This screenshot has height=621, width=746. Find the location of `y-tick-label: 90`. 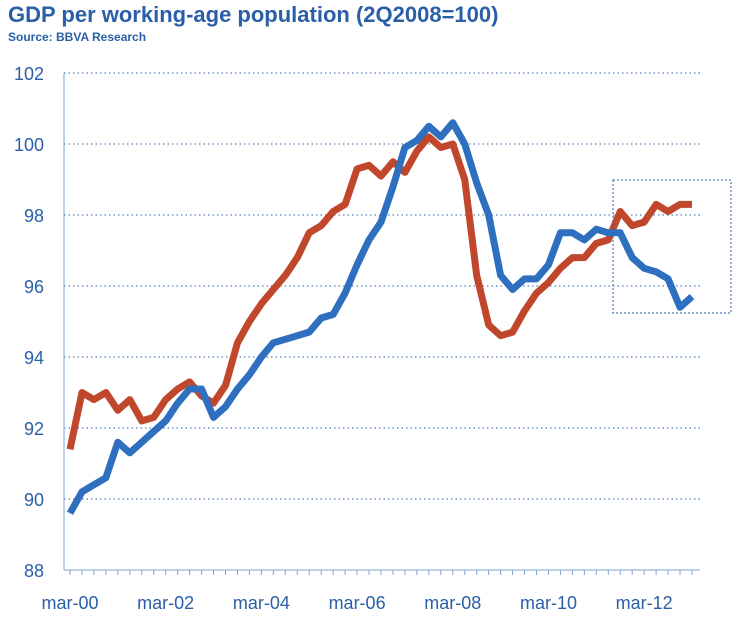

y-tick-label: 90 is located at coordinates (34, 500).